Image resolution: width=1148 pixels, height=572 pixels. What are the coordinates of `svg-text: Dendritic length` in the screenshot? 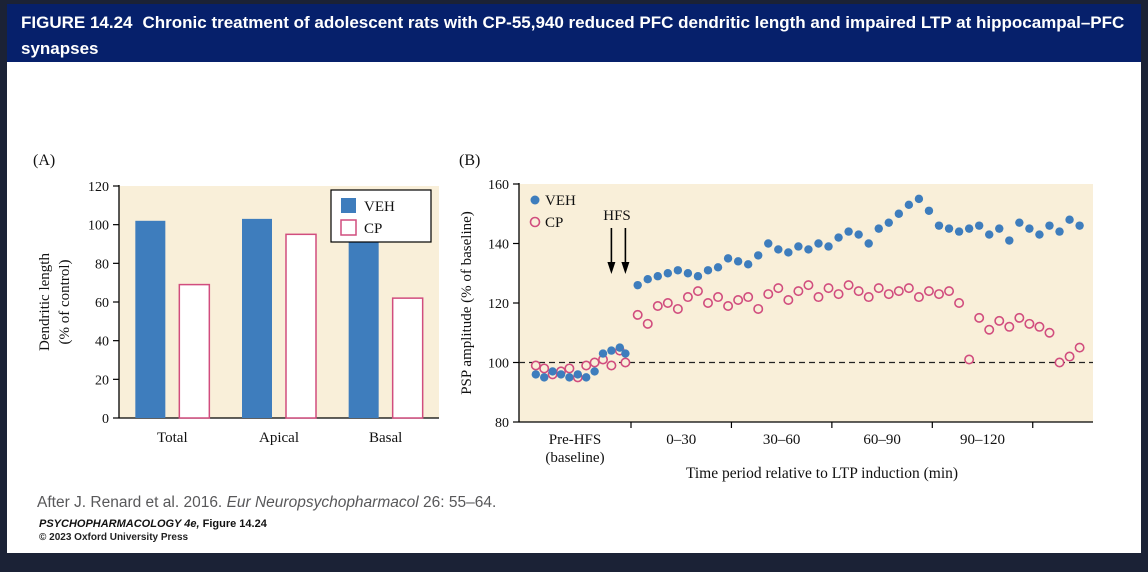 It's located at (45, 302).